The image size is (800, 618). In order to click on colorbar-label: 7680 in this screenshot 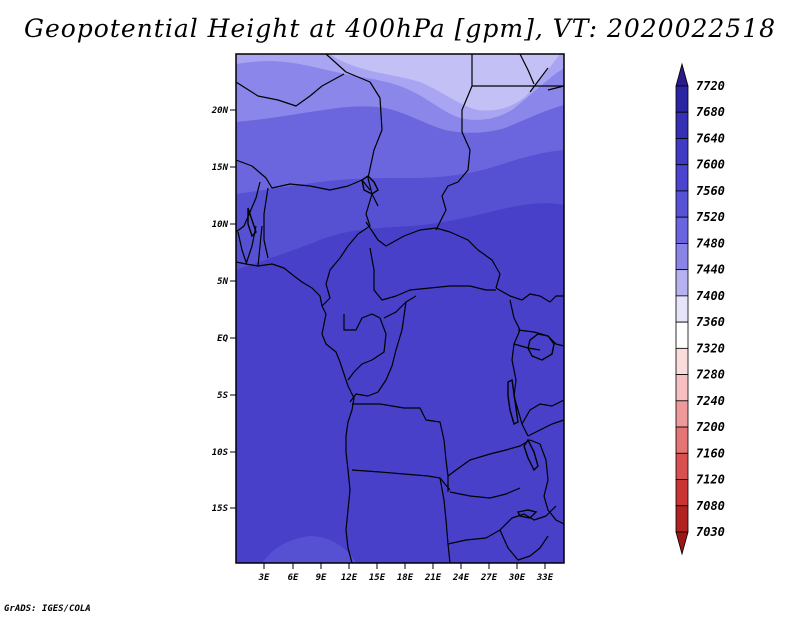, I will do `click(710, 112)`.